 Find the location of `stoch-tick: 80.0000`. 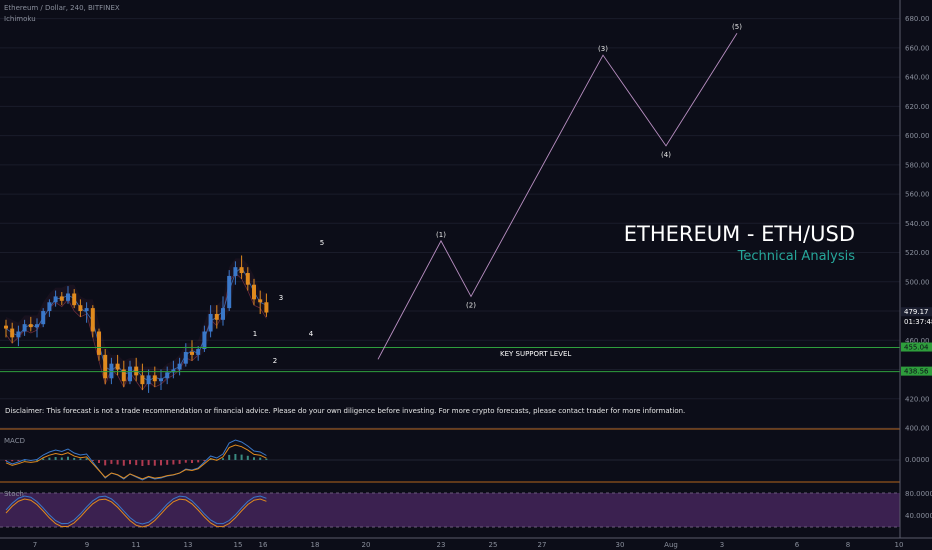

stoch-tick: 80.0000 is located at coordinates (918, 494).